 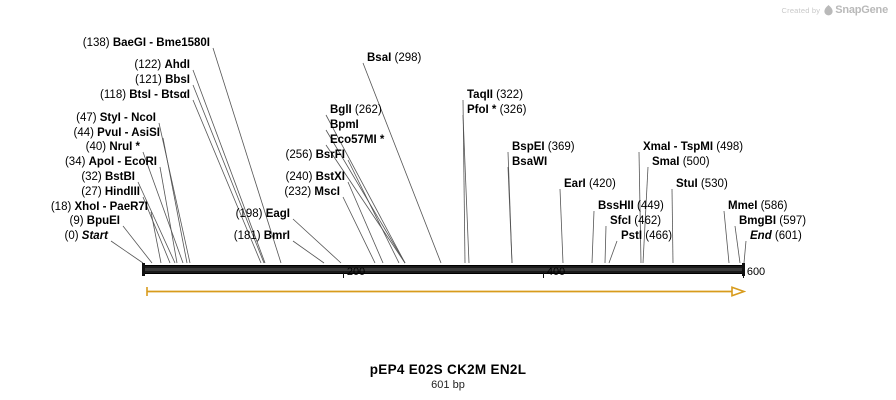 I want to click on enzyme-position-label: (530), so click(x=712, y=184).